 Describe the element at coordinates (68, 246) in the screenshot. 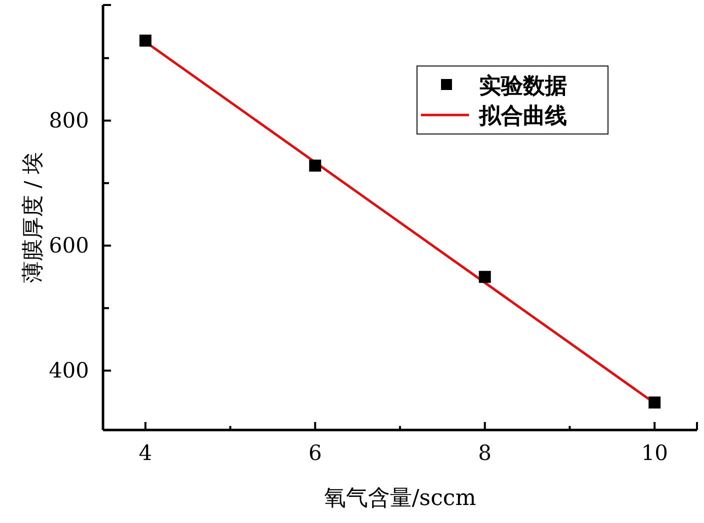

I see `y-tick-label: 600` at that location.